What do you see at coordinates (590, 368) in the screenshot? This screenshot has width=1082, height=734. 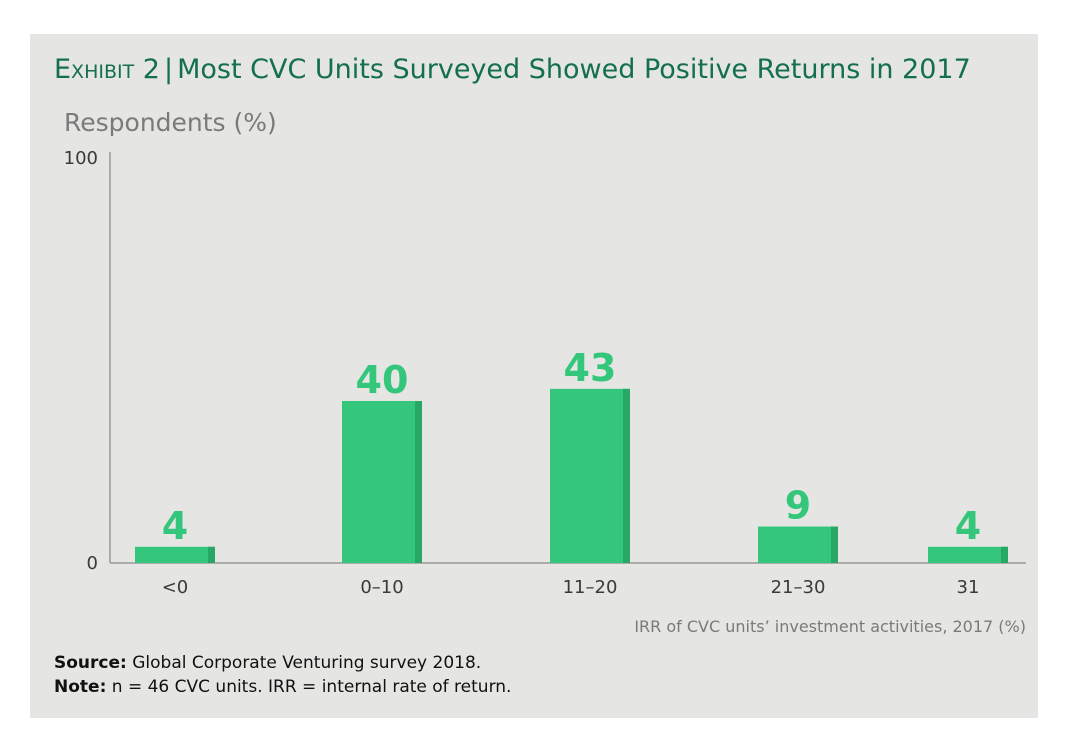 I see `data-label-2: 43` at bounding box center [590, 368].